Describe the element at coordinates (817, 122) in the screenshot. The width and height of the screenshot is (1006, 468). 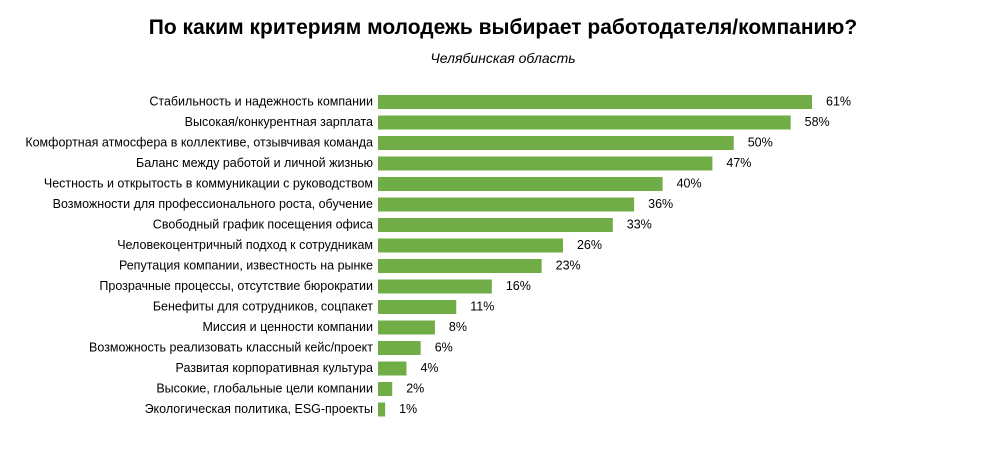
I see `data-label: 58%` at that location.